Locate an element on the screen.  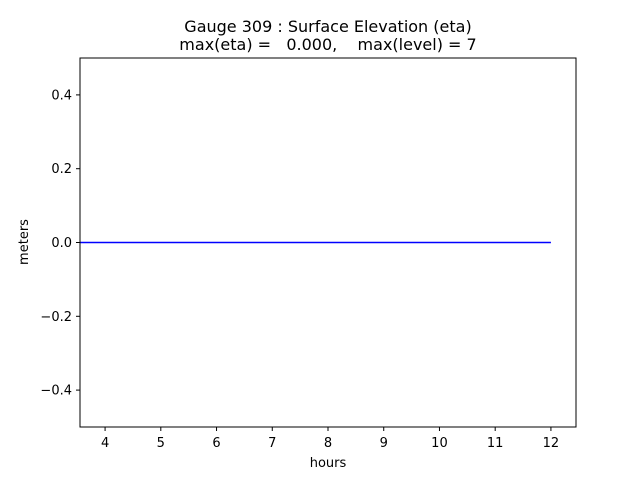
y-tick-label: −0.2 is located at coordinates (56, 317).